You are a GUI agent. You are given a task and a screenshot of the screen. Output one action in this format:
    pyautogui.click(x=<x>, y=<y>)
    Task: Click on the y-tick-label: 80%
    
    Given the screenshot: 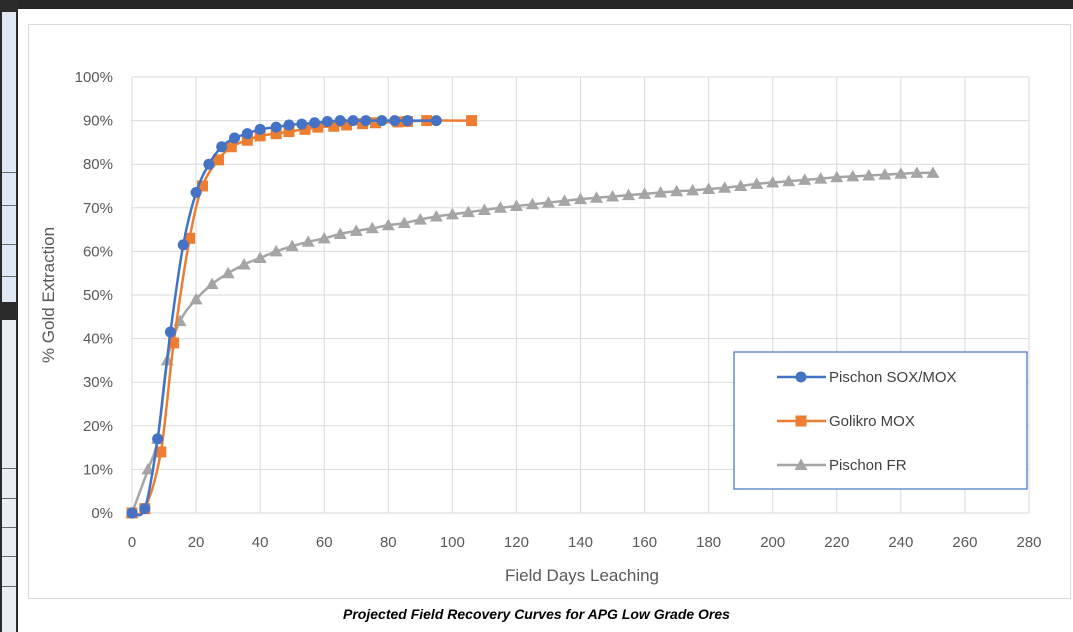 What is the action you would take?
    pyautogui.click(x=98, y=164)
    